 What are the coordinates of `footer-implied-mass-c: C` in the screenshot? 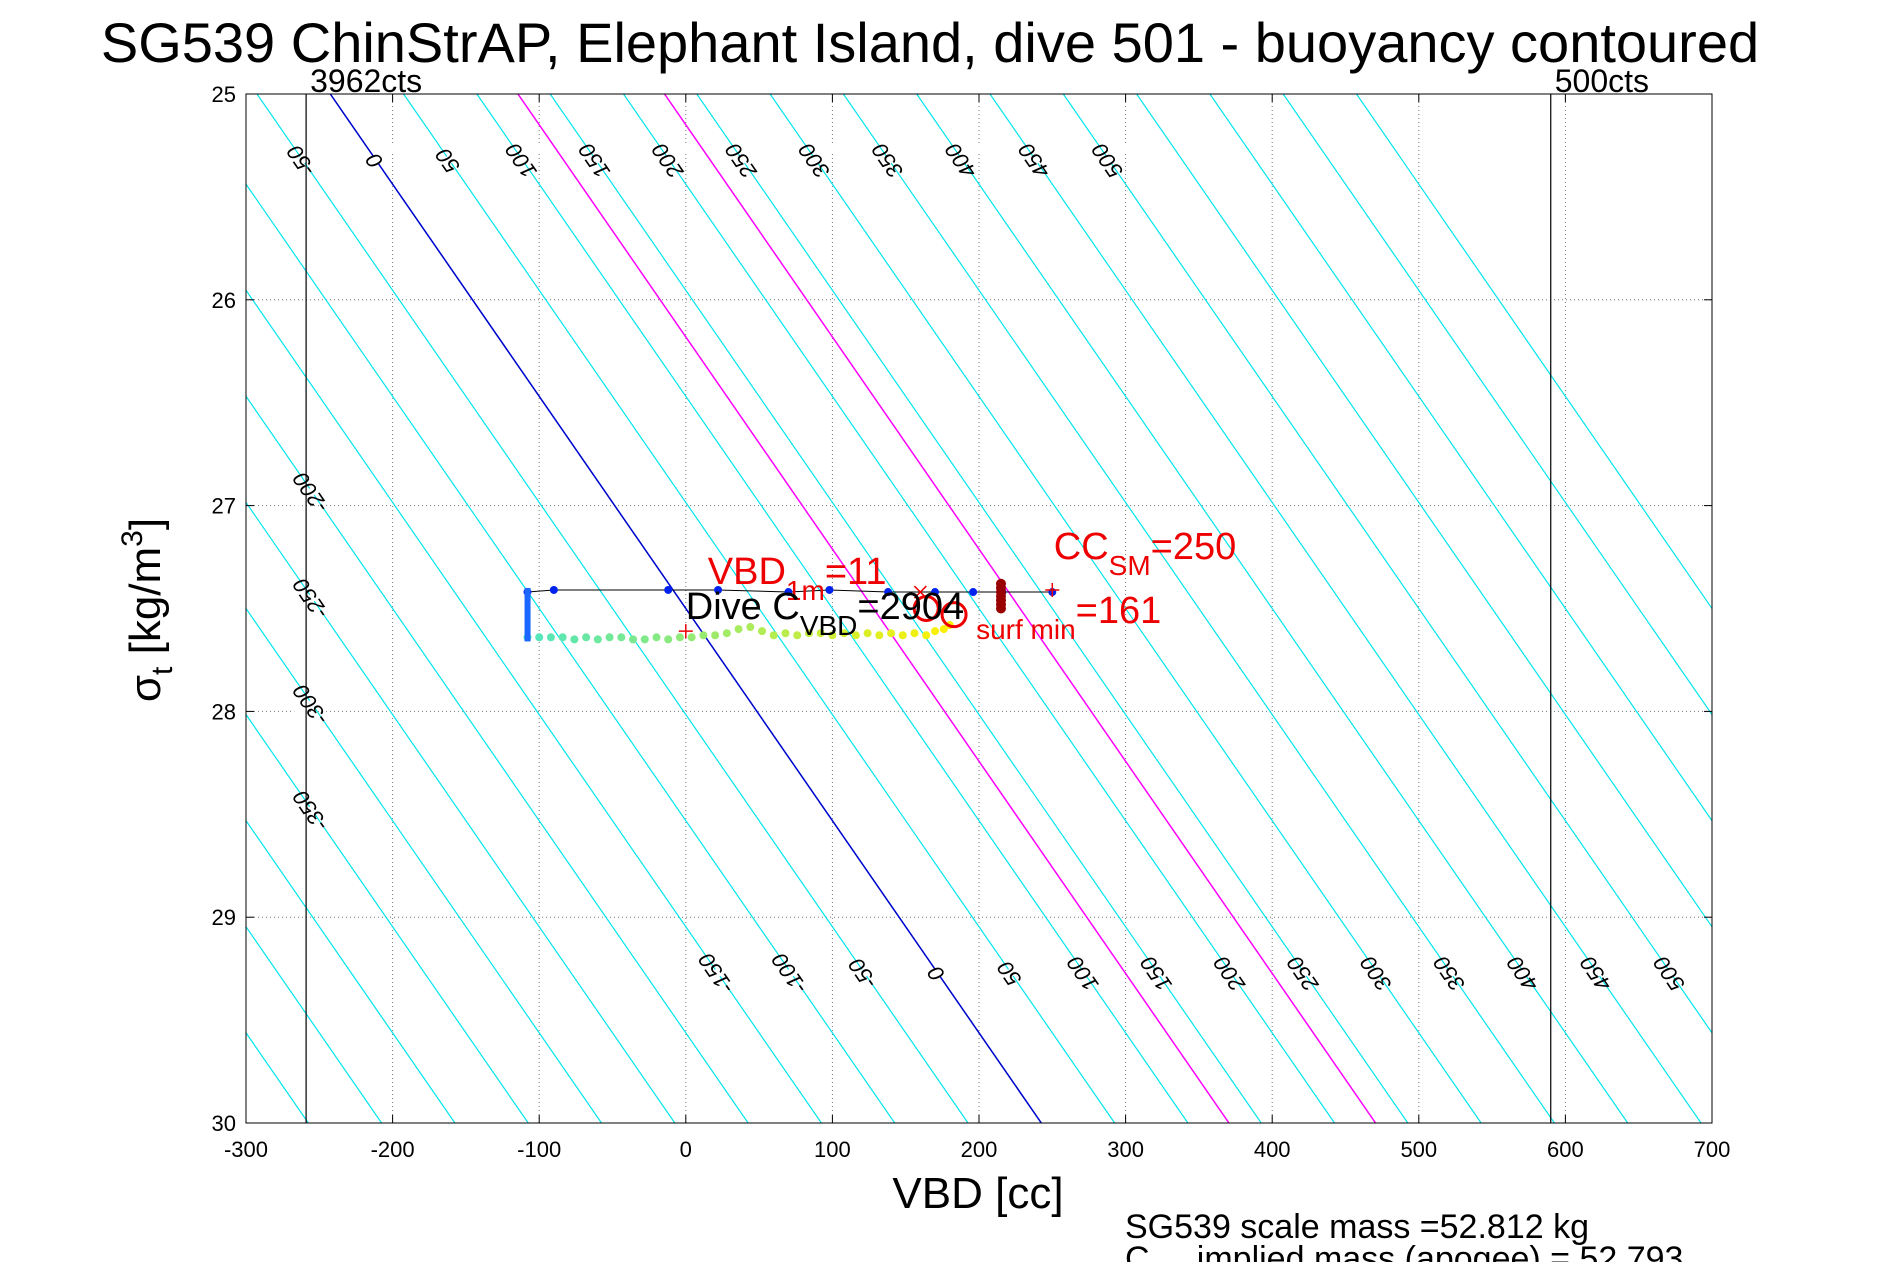 It's located at (1137, 1251).